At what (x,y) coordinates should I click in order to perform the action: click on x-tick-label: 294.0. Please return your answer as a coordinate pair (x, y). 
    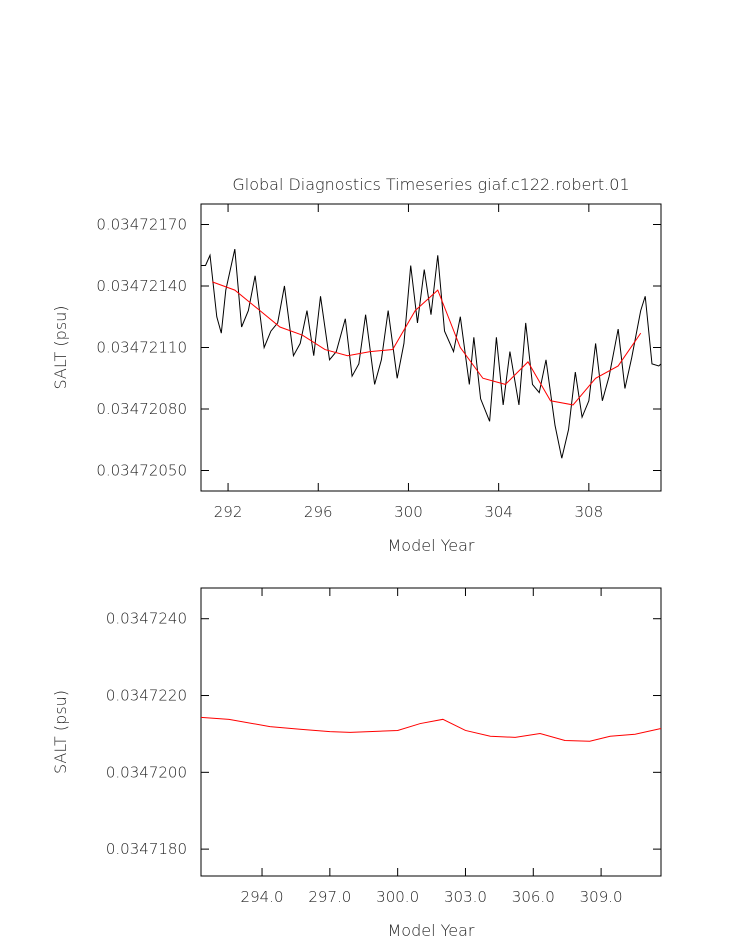
    Looking at the image, I should click on (262, 897).